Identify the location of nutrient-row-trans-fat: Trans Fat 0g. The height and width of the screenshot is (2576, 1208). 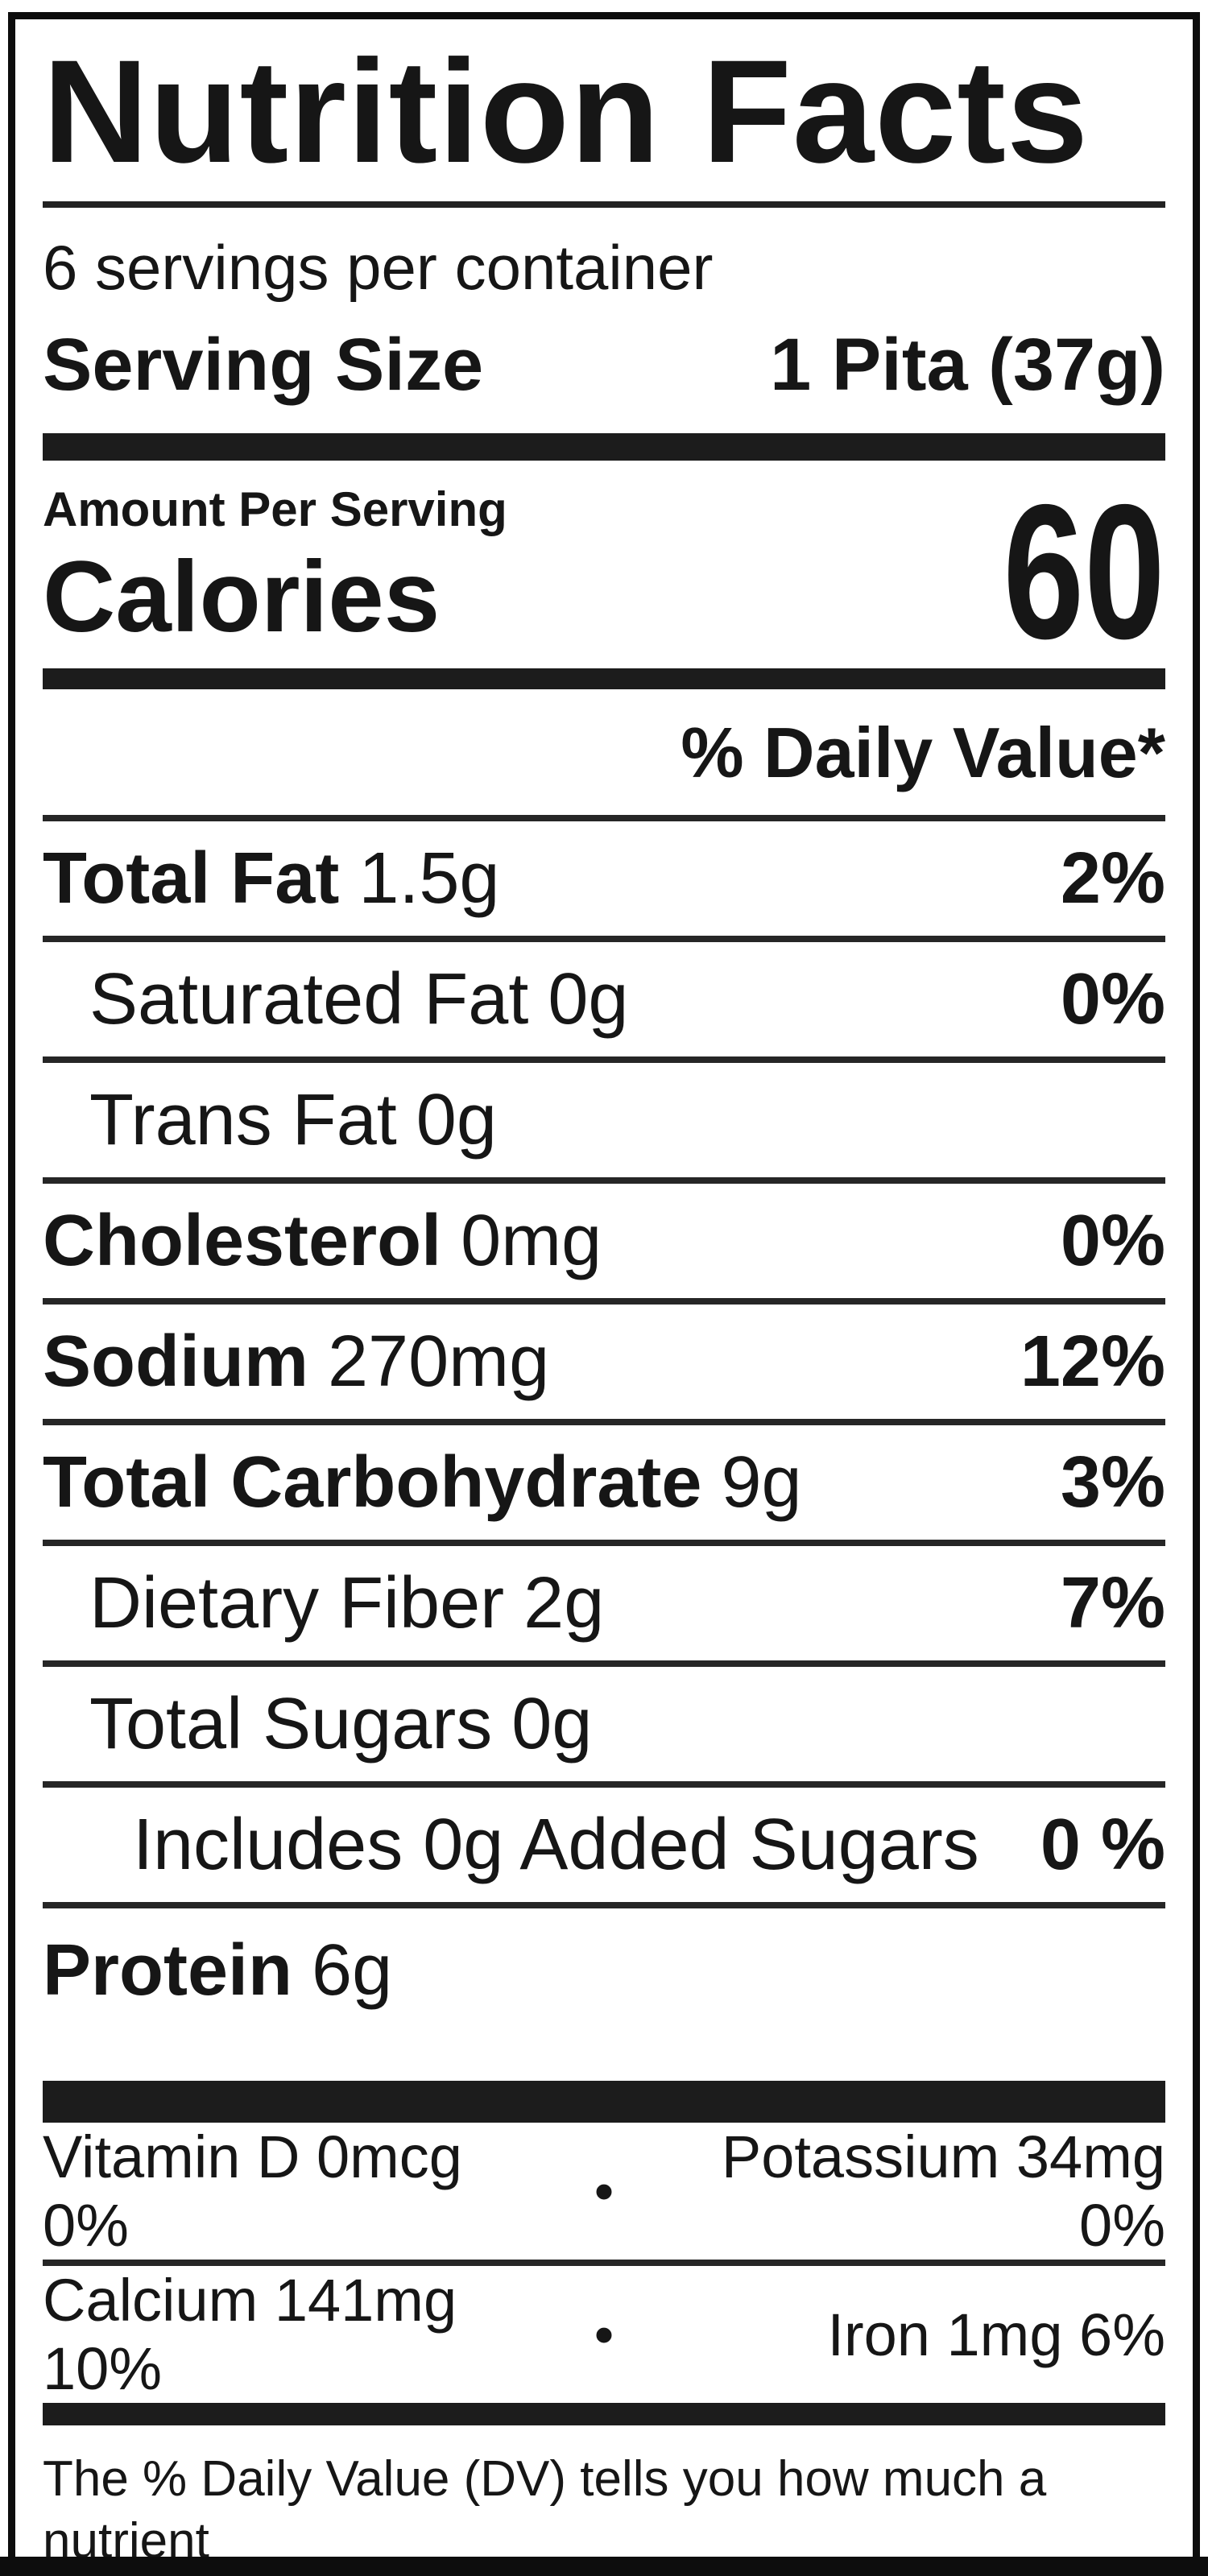
(604, 1116).